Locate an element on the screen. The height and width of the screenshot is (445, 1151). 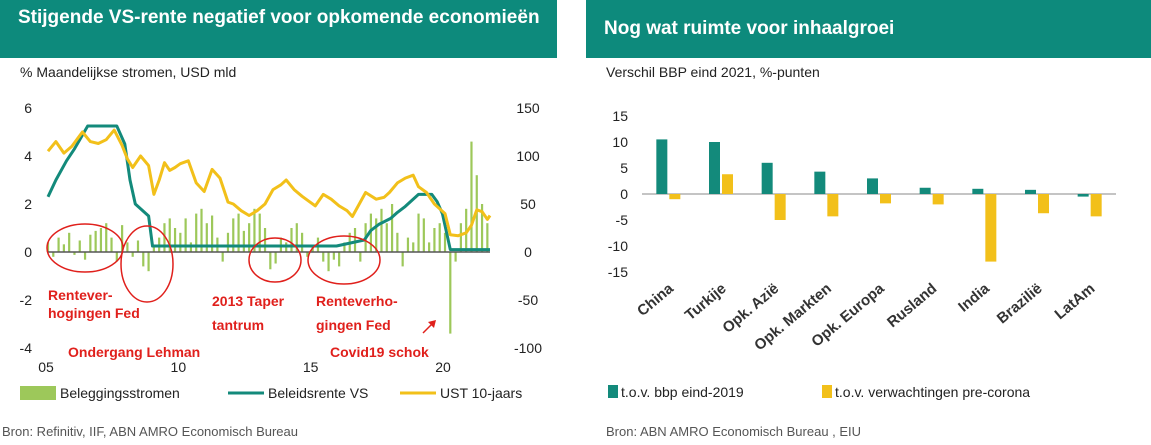
x-tick-label: 20 is located at coordinates (443, 367).